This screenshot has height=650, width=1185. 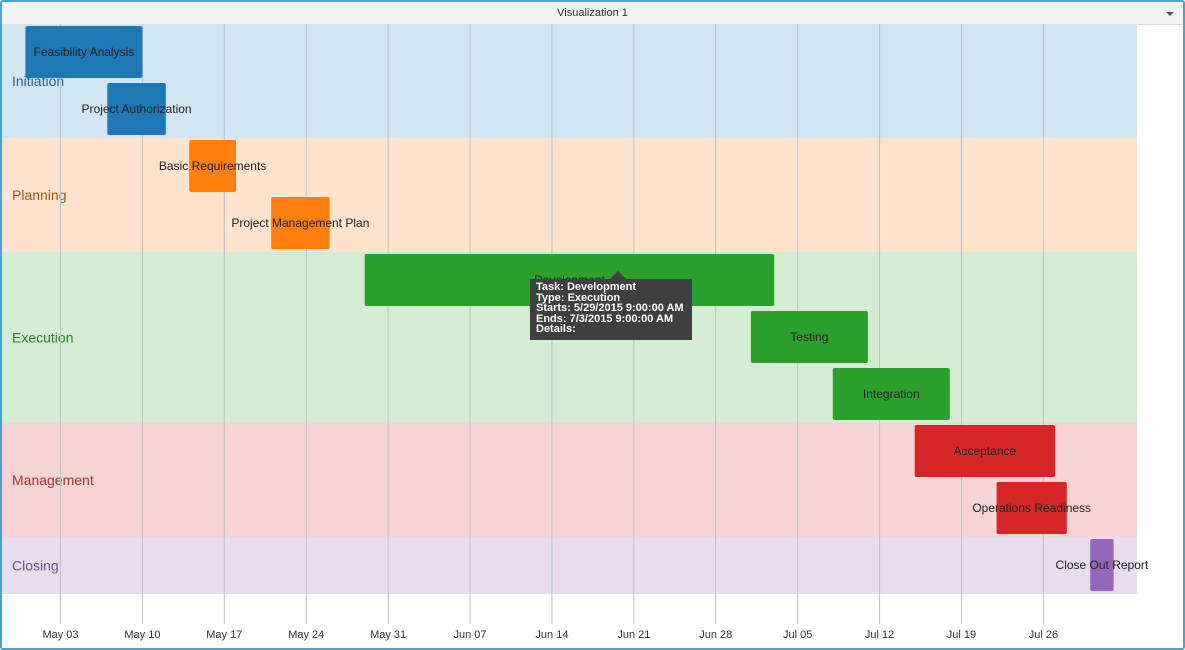 What do you see at coordinates (961, 635) in the screenshot?
I see `x-tick-label: Jul 19` at bounding box center [961, 635].